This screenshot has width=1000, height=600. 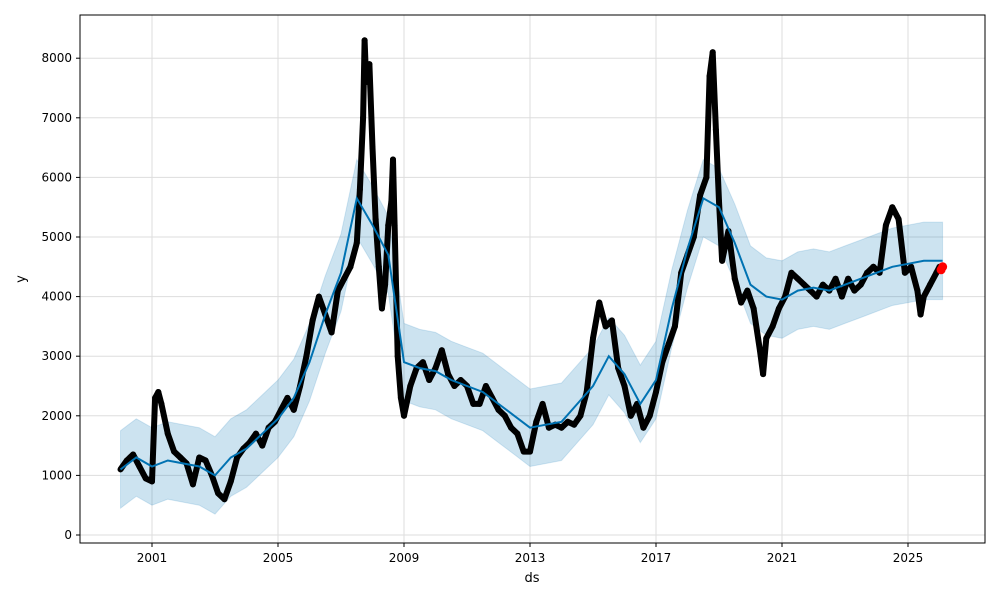 What do you see at coordinates (56, 416) in the screenshot?
I see `y-tick-label: 2000` at bounding box center [56, 416].